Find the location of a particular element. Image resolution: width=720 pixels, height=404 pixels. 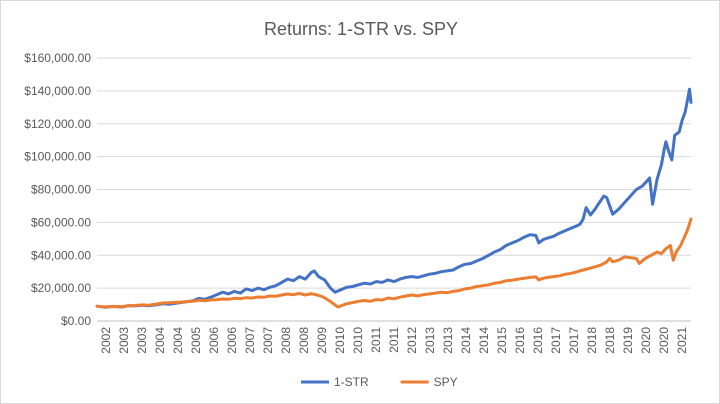

y-tick-label: $160,000.00 is located at coordinates (57, 58).